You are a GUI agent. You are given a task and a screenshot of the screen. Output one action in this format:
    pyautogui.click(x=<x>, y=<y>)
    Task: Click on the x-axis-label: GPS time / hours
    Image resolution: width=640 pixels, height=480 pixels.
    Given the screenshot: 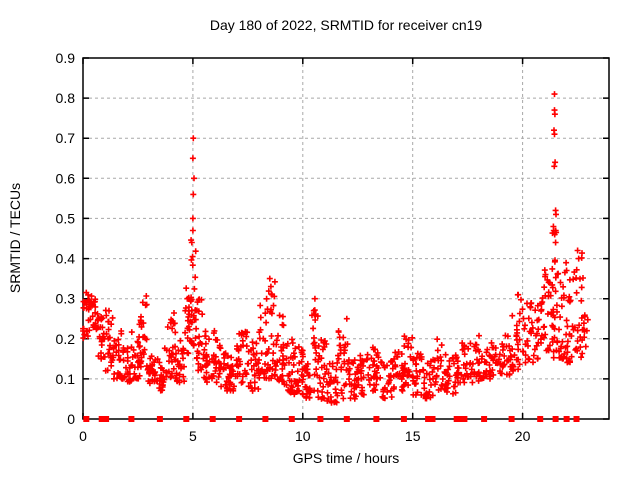 What is the action you would take?
    pyautogui.click(x=346, y=458)
    